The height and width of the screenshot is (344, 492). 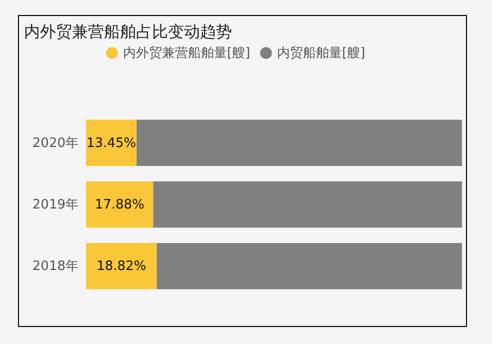 I want to click on legend-label: 内贸船舶量[艘], so click(x=321, y=53).